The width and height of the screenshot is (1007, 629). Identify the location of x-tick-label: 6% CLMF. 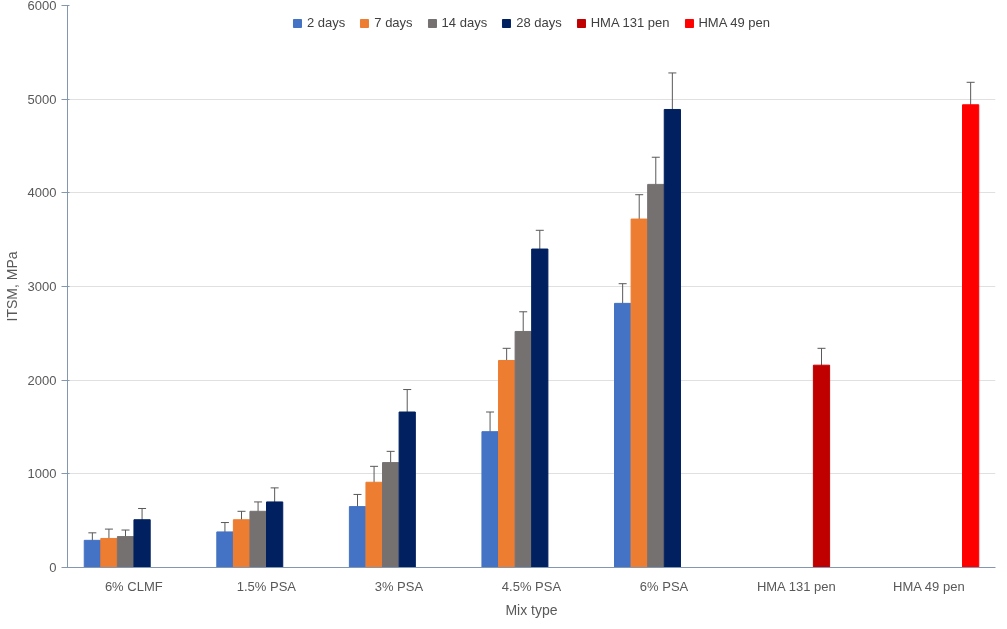
(133, 586).